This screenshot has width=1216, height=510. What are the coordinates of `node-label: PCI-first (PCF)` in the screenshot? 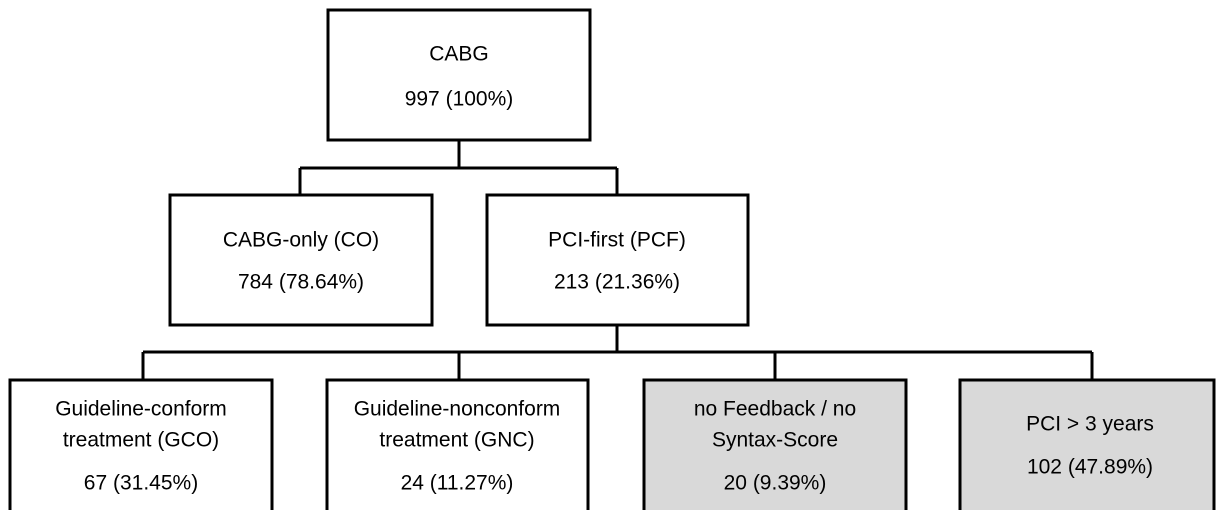 It's located at (617, 240).